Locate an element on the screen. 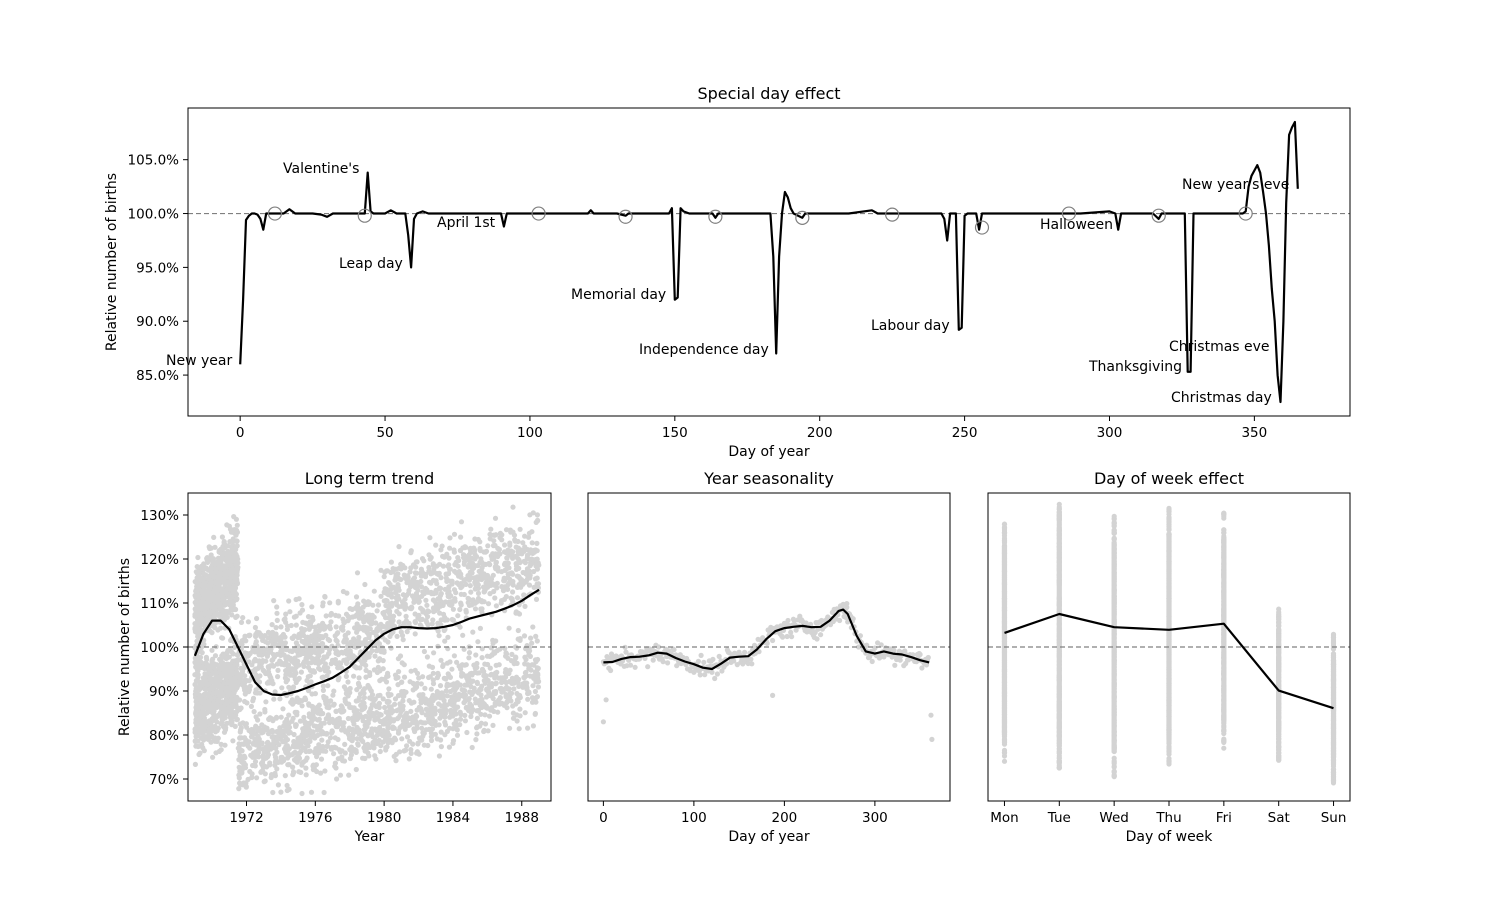  y-tick-label: 120% is located at coordinates (159, 560).